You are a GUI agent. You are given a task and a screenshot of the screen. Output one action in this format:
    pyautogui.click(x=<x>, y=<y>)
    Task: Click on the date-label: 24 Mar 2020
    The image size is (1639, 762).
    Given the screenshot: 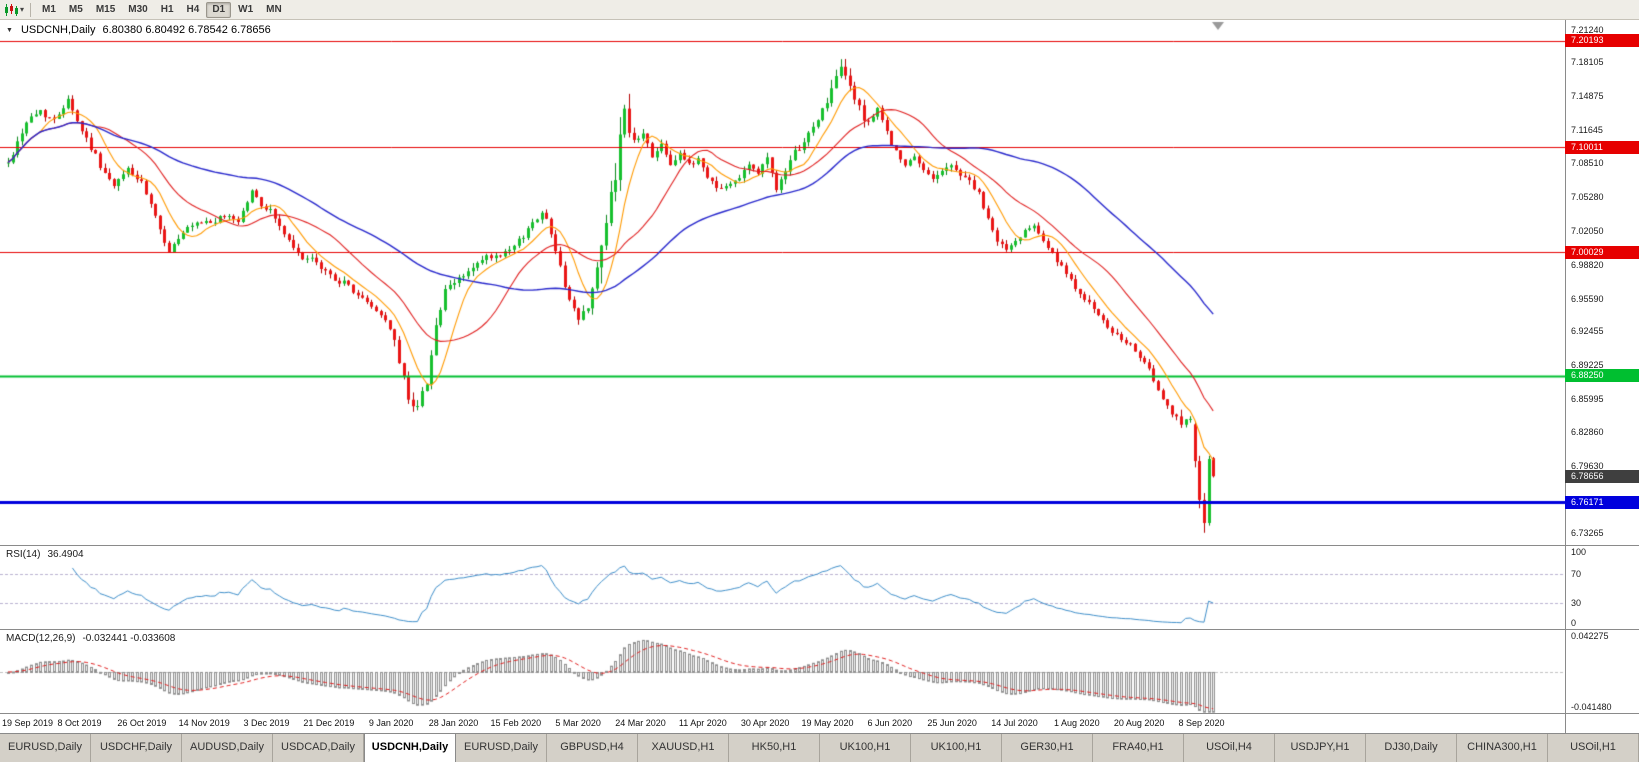 What is the action you would take?
    pyautogui.click(x=640, y=723)
    